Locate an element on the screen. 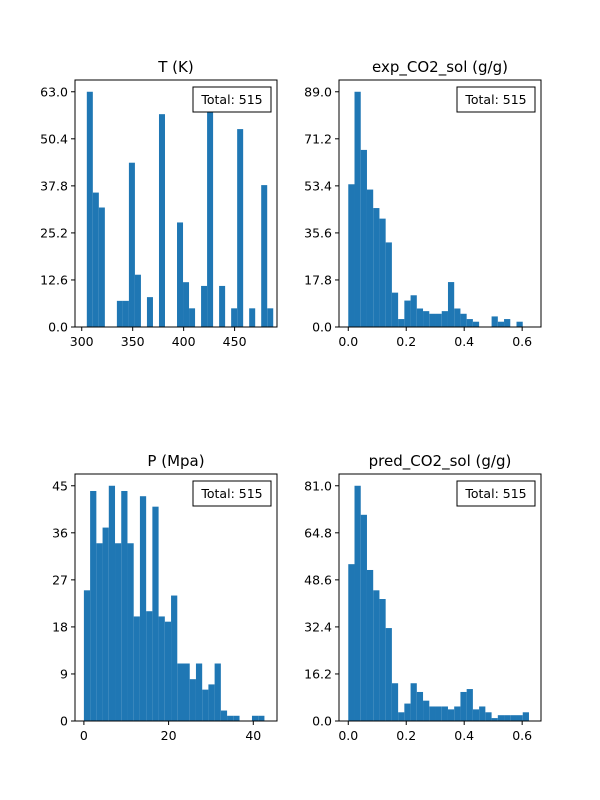 This screenshot has height=800, width=600. y-axis-ticks: 0.0 17.8 35.6 53.4 71.2 89.0 is located at coordinates (321, 209).